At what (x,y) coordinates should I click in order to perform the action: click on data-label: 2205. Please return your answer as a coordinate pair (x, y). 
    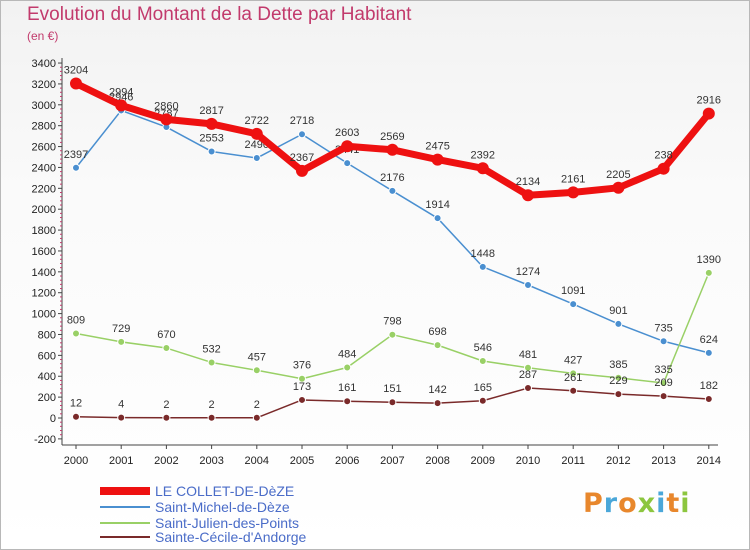
    Looking at the image, I should click on (618, 175).